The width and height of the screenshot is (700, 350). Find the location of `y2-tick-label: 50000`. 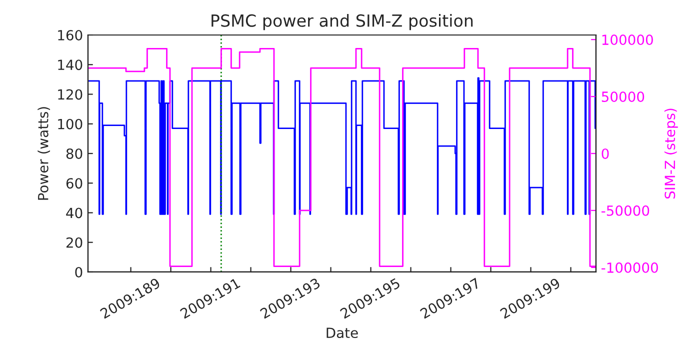

y2-tick-label: 50000 is located at coordinates (623, 96).